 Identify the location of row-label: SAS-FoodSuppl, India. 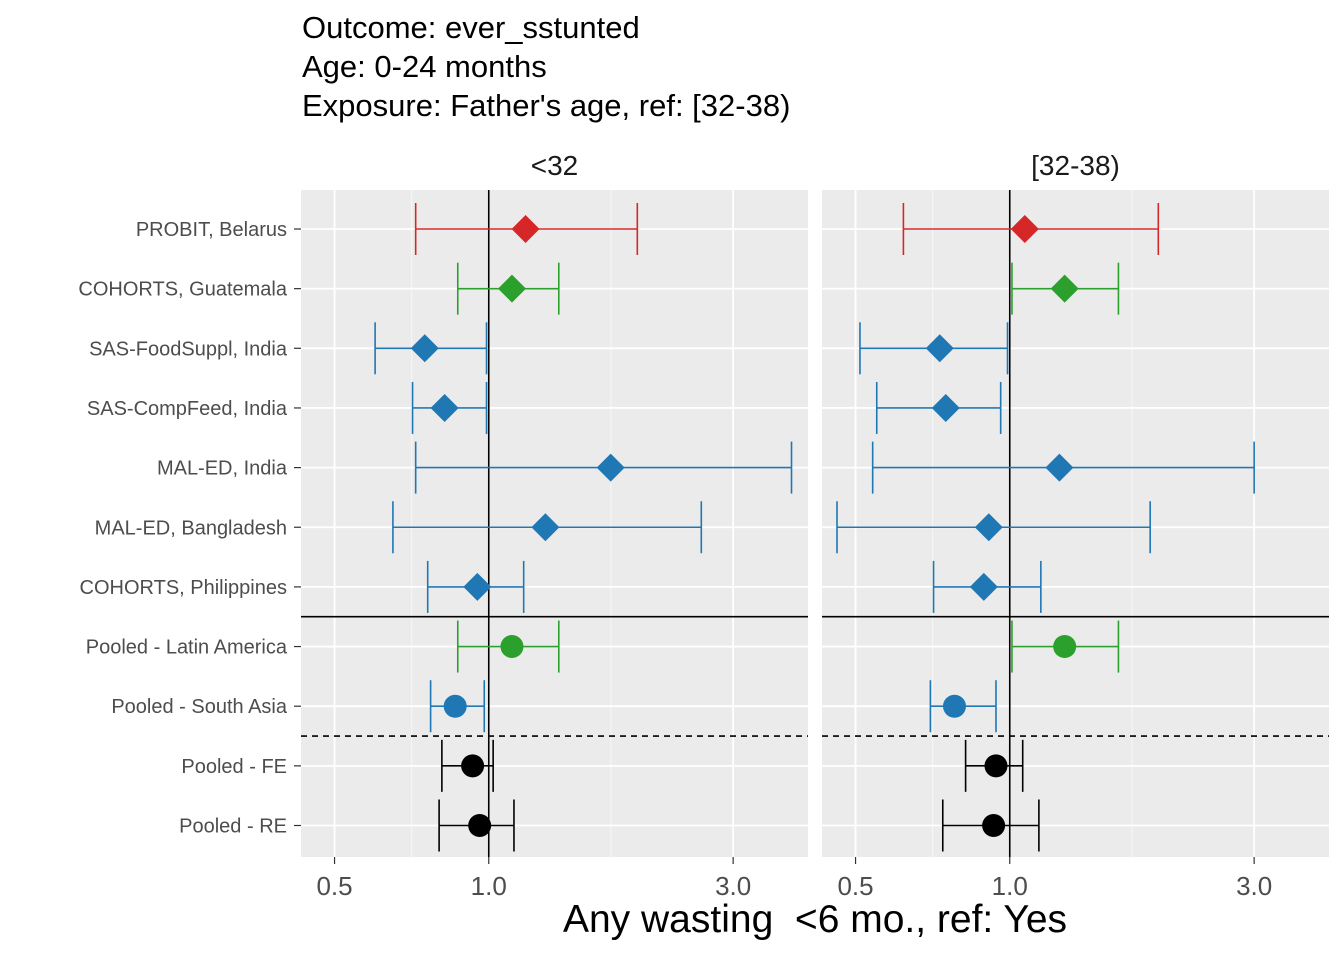
(188, 349).